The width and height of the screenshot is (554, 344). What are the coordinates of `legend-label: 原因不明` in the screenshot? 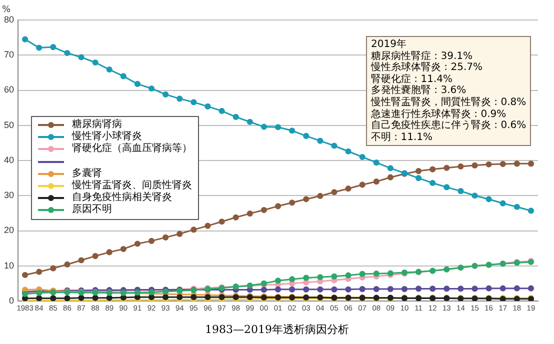 It's located at (92, 210).